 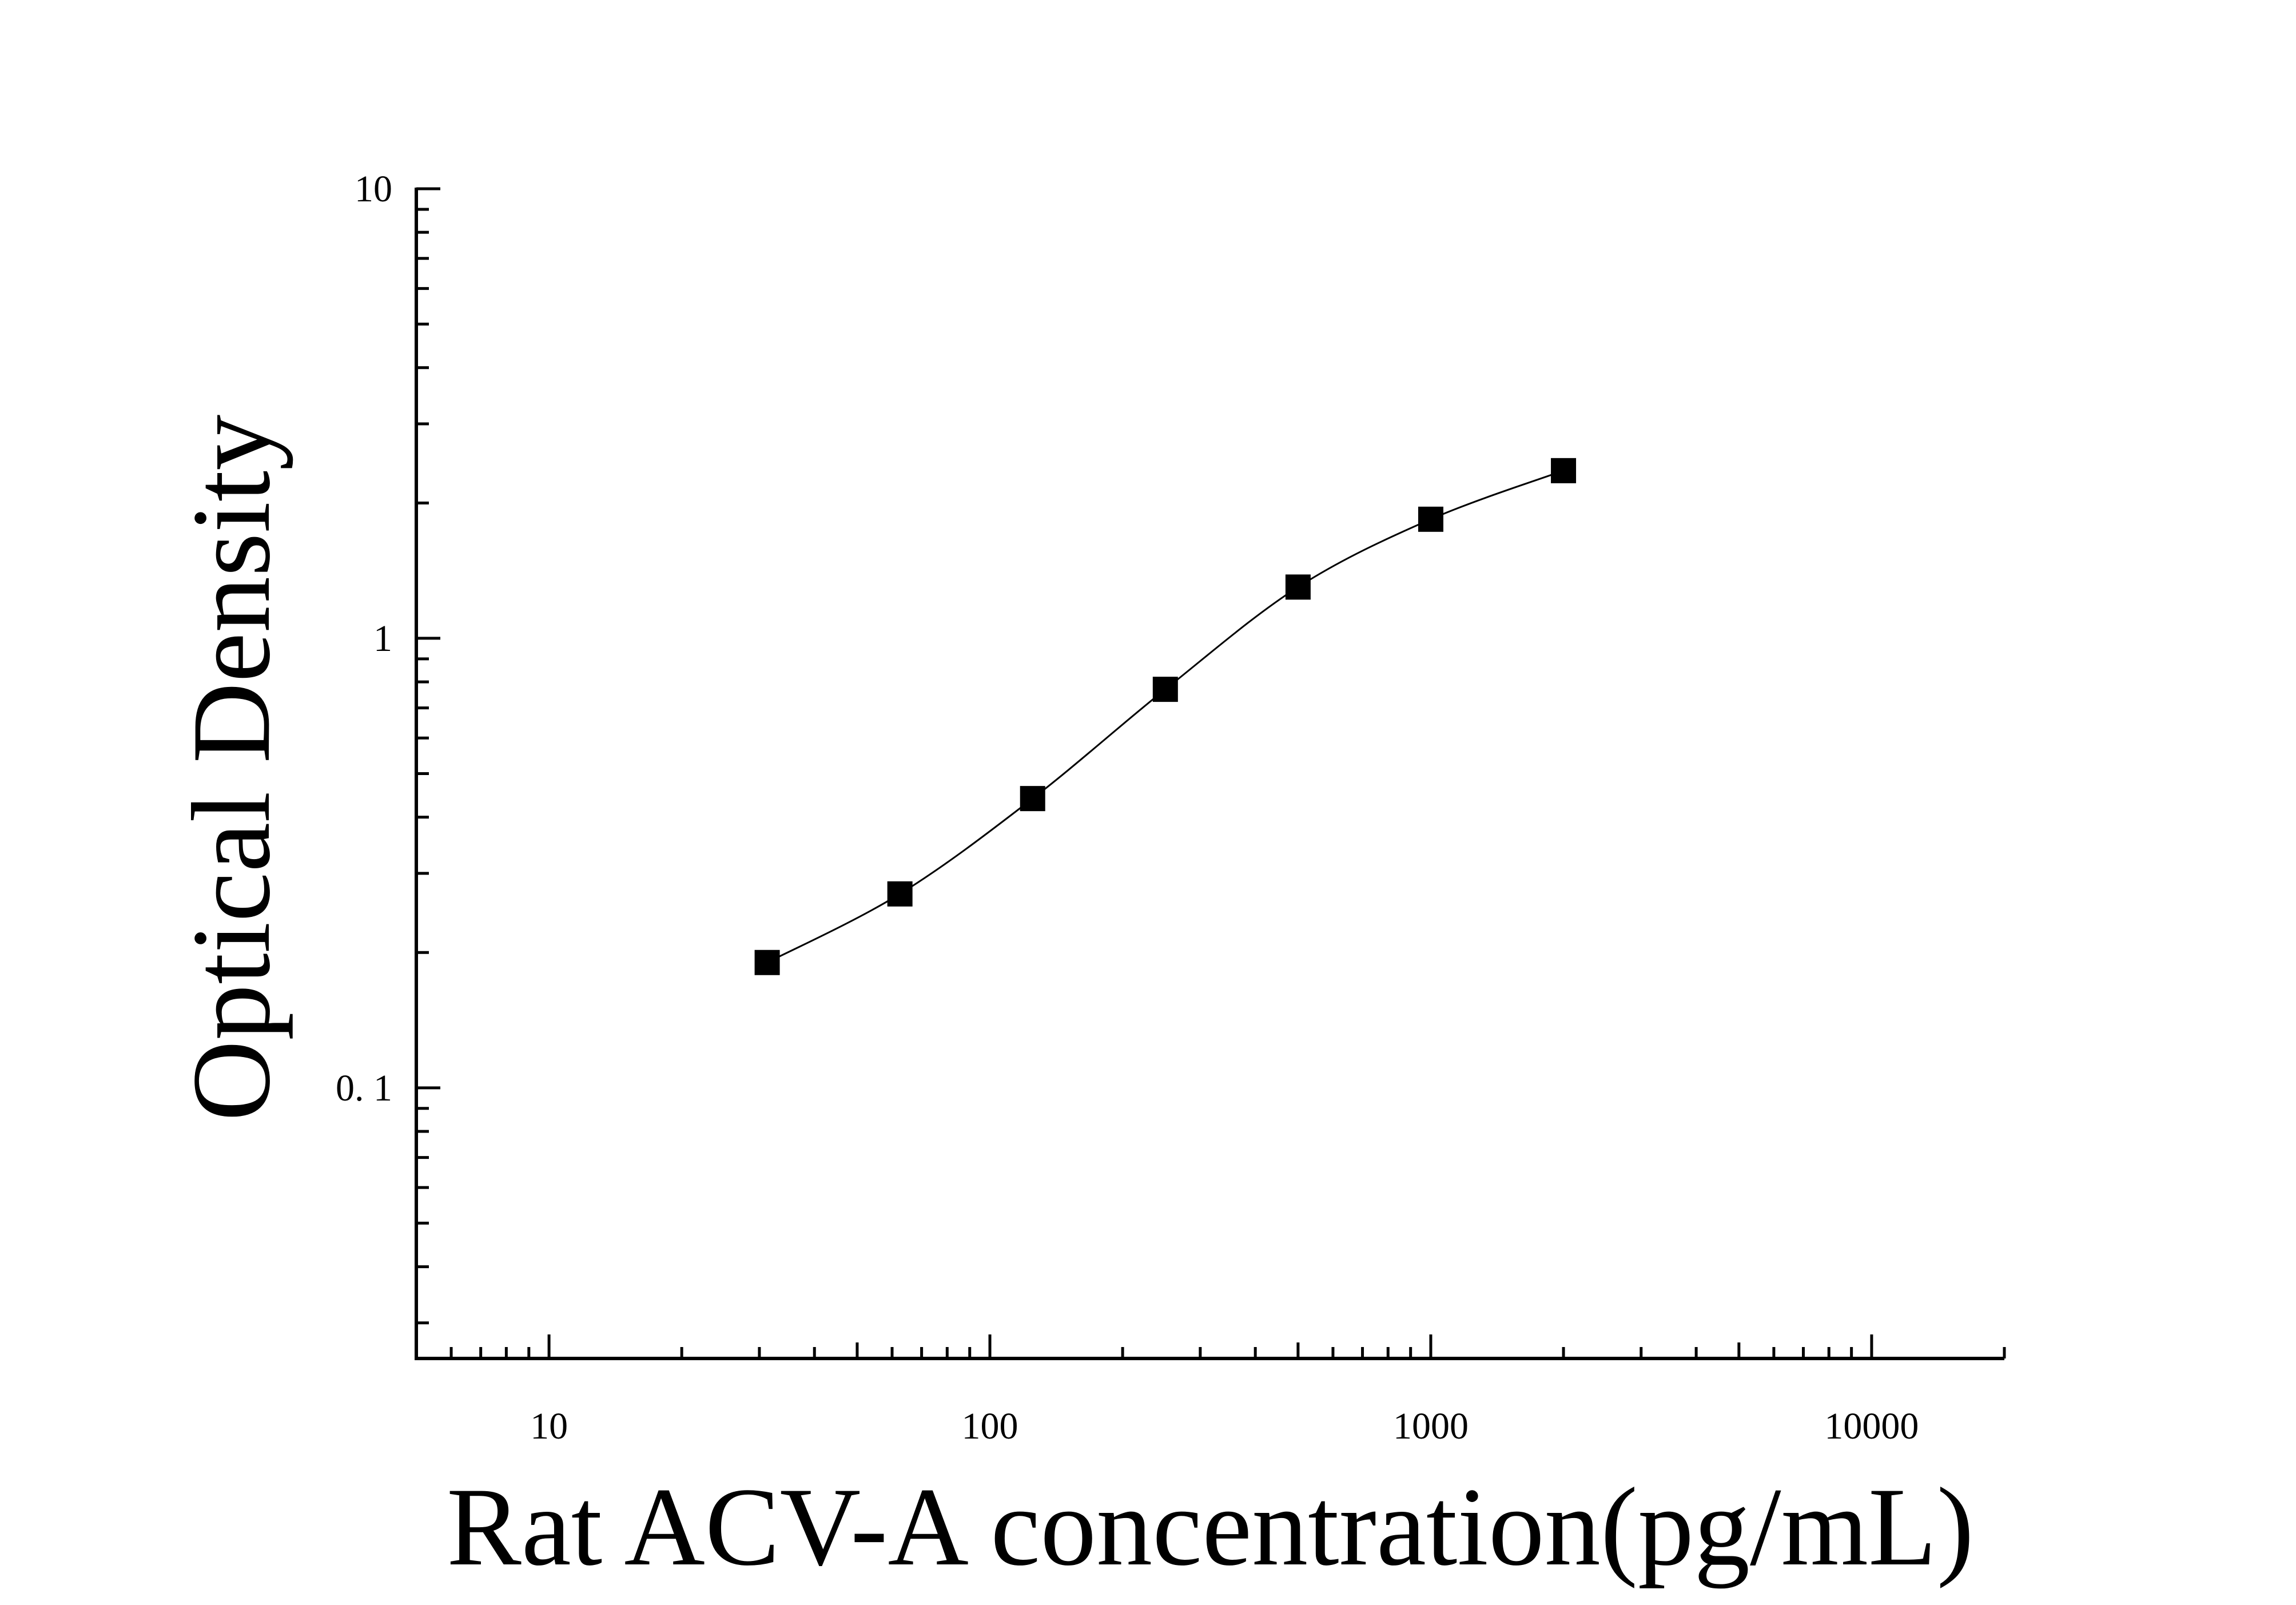 What do you see at coordinates (1431, 1426) in the screenshot?
I see `x-tick-label: 1000` at bounding box center [1431, 1426].